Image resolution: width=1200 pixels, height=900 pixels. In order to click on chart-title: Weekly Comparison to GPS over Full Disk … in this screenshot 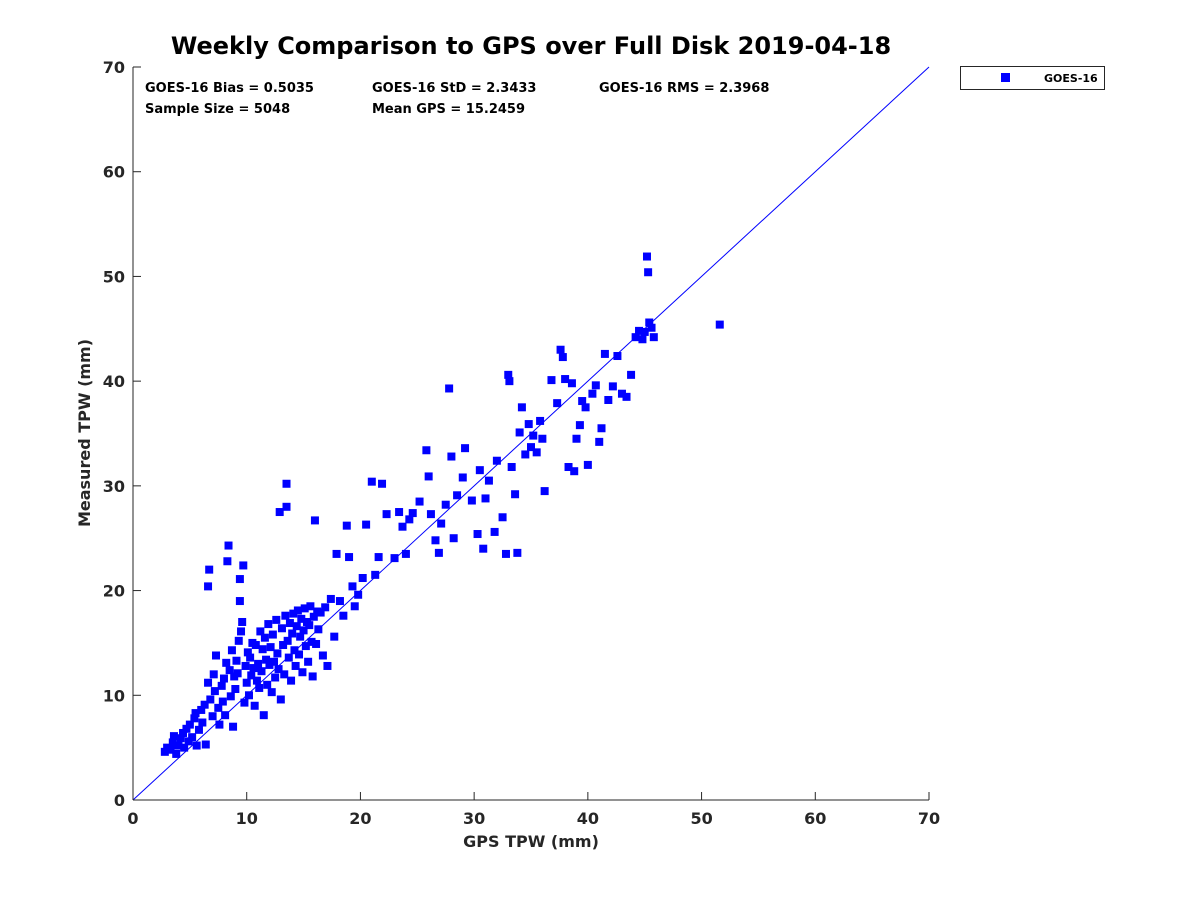, I will do `click(531, 46)`.